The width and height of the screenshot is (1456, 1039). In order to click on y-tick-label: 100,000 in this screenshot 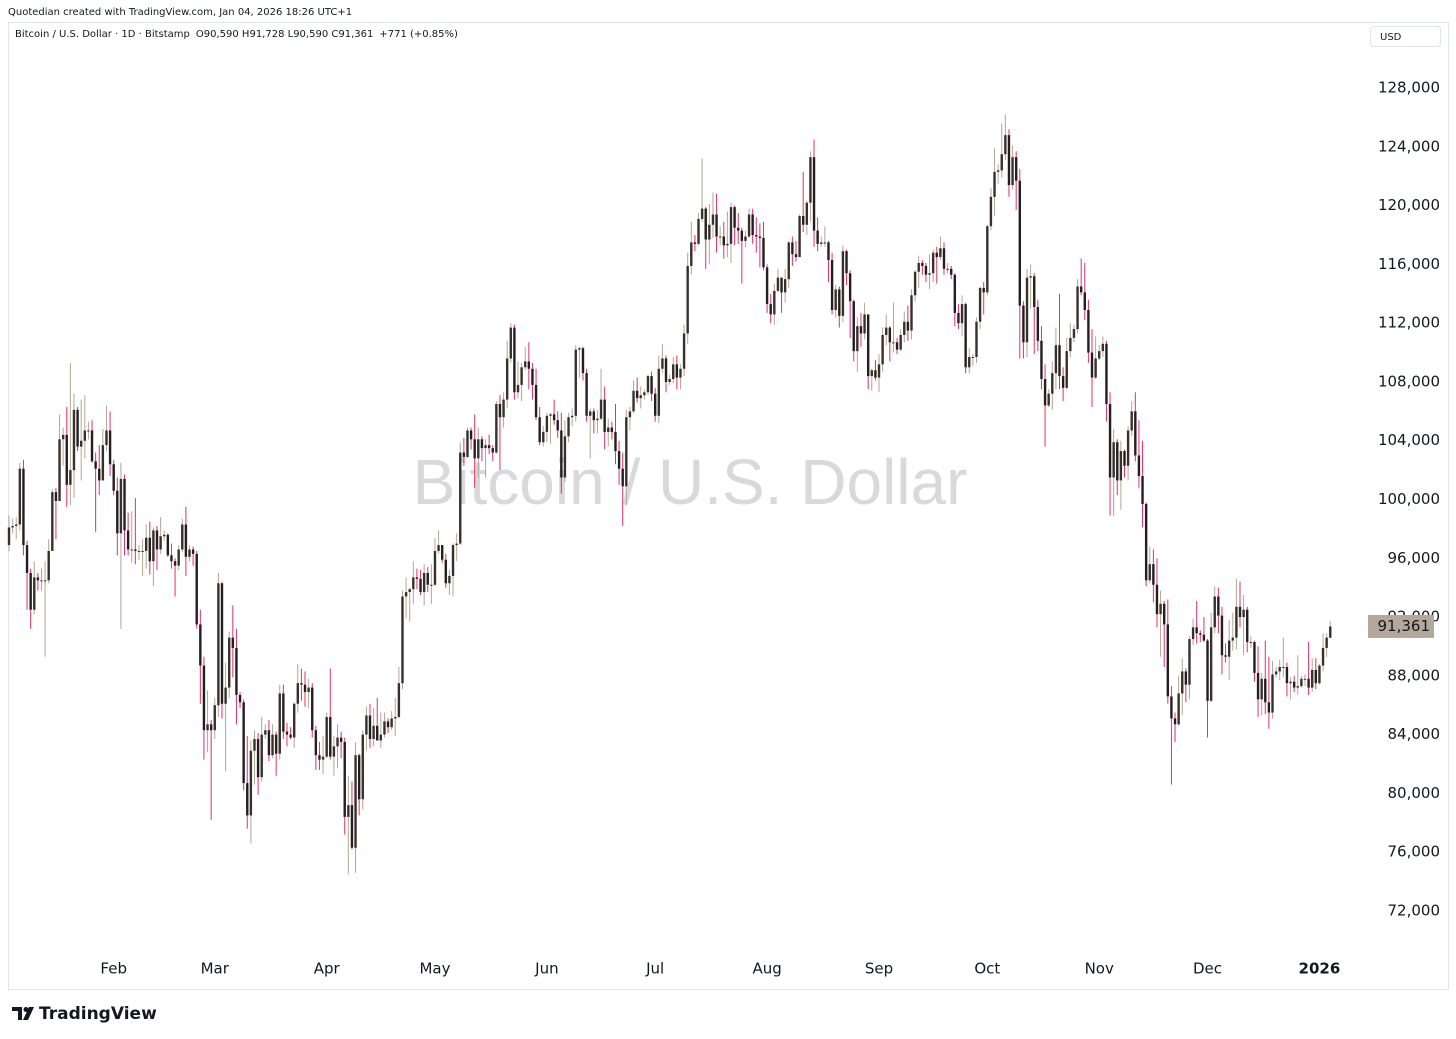, I will do `click(1409, 499)`.